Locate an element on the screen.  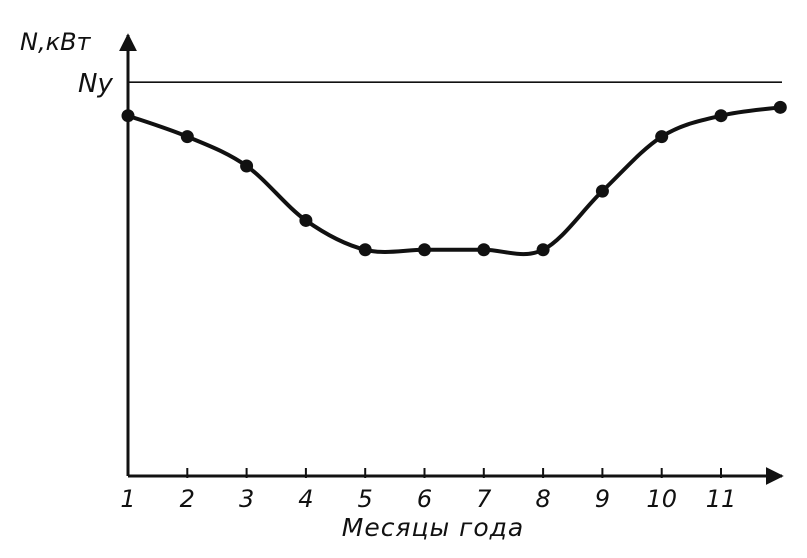
x-tick-label: 5 is located at coordinates (365, 499).